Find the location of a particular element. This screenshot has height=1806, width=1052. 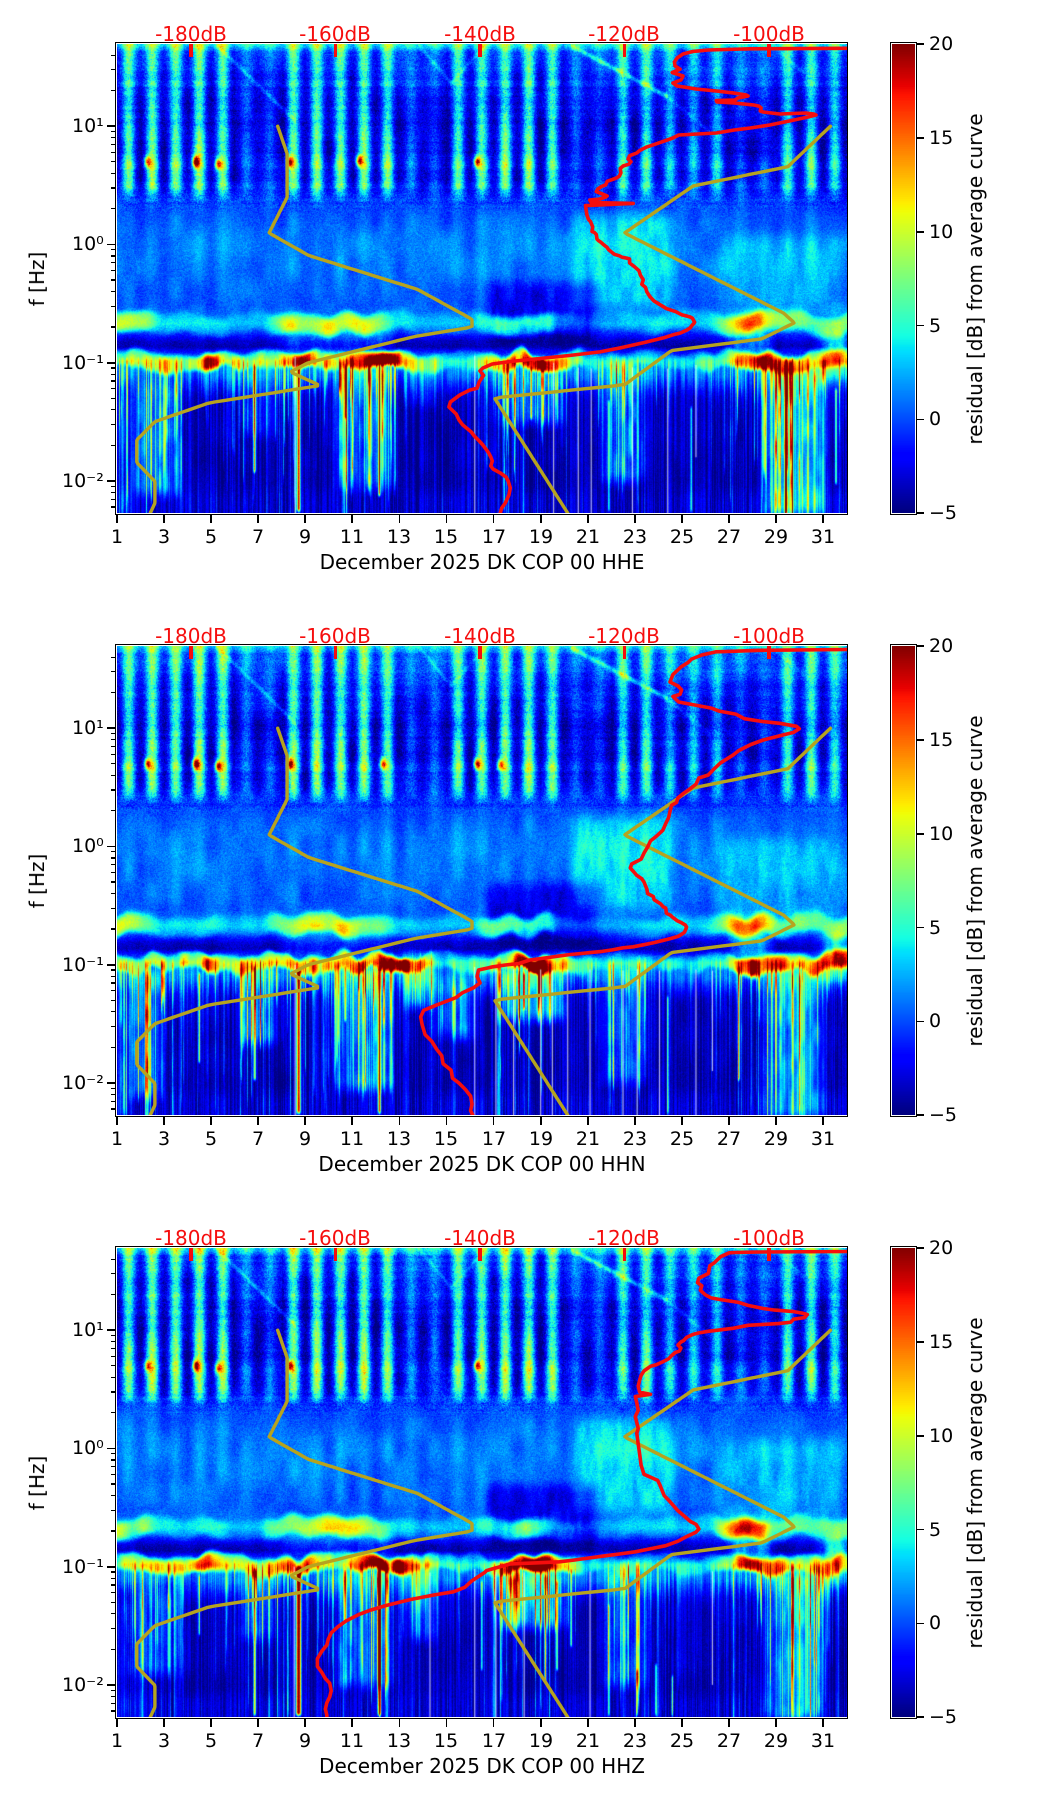

x-tick-label: 19 is located at coordinates (540, 537).